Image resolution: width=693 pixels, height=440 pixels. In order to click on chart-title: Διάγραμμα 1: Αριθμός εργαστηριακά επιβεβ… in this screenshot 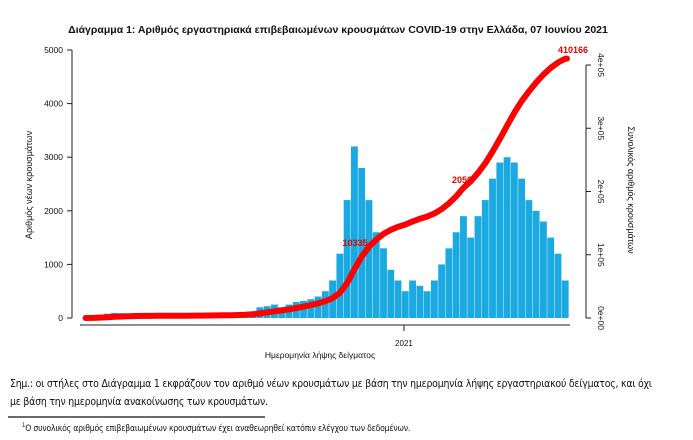, I will do `click(338, 30)`.